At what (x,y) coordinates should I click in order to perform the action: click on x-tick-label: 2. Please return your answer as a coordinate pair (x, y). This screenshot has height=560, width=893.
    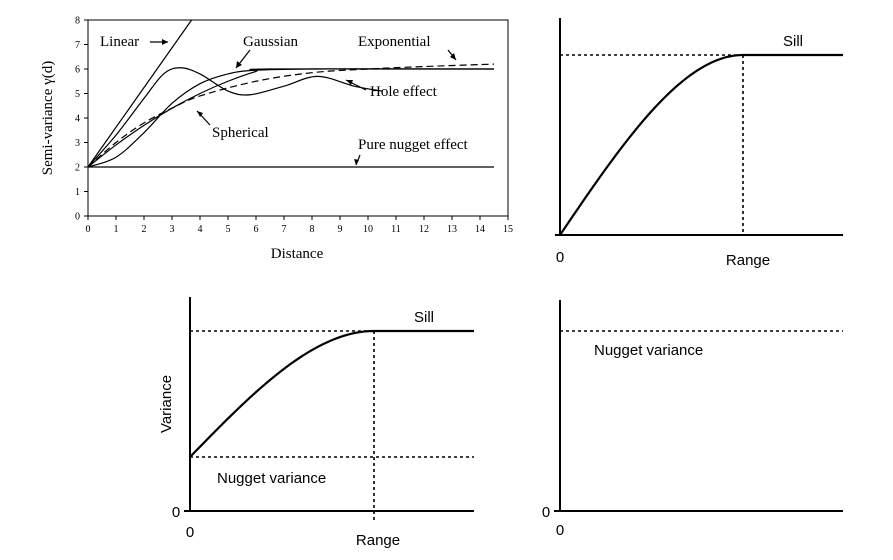
    Looking at the image, I should click on (144, 229).